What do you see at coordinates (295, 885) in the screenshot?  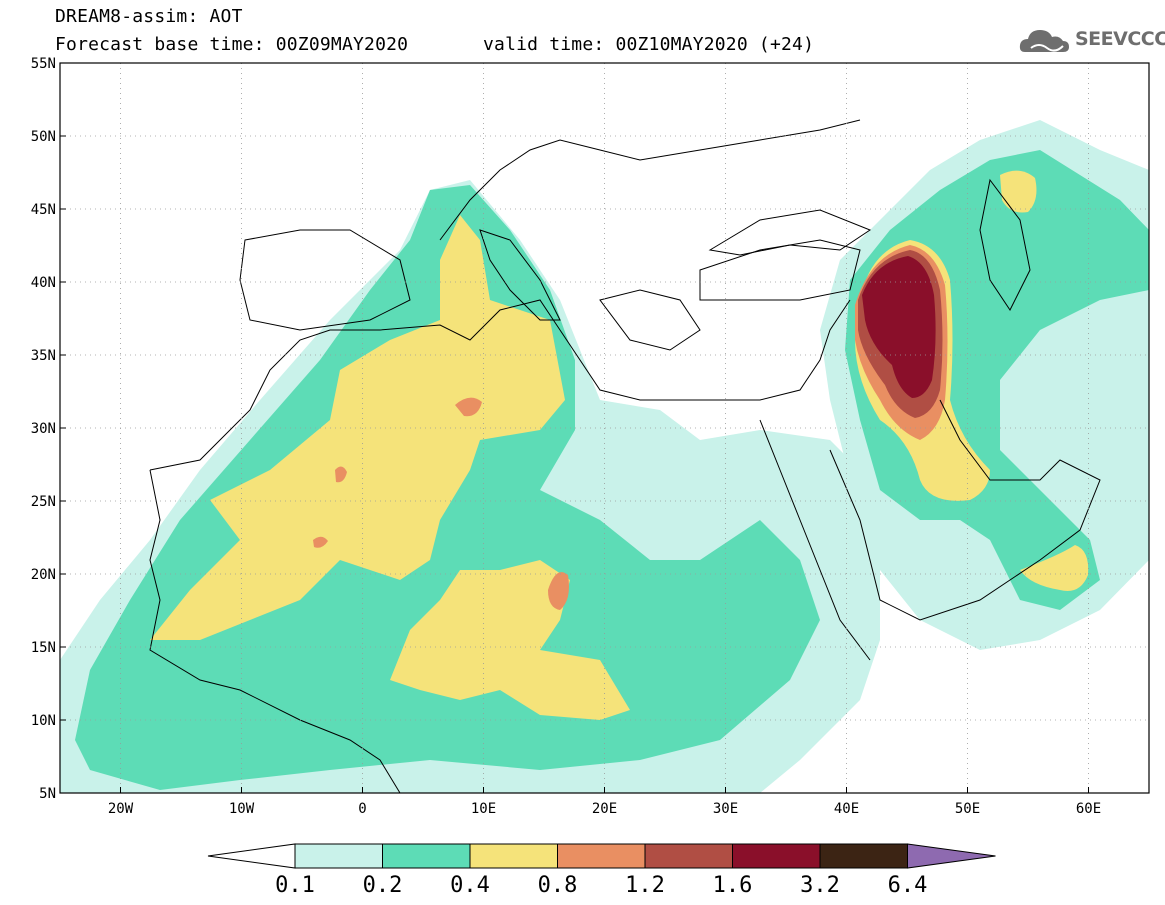 I see `colorbar-label: 0.1` at bounding box center [295, 885].